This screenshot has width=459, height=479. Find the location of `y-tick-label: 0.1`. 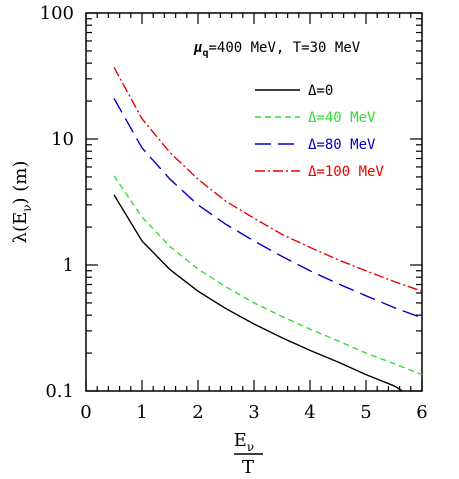

y-tick-label: 0.1 is located at coordinates (59, 391).